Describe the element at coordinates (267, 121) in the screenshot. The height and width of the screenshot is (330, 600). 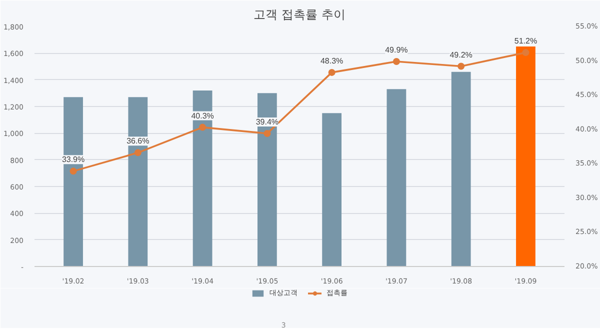
I see `data-label: 39.4%` at that location.